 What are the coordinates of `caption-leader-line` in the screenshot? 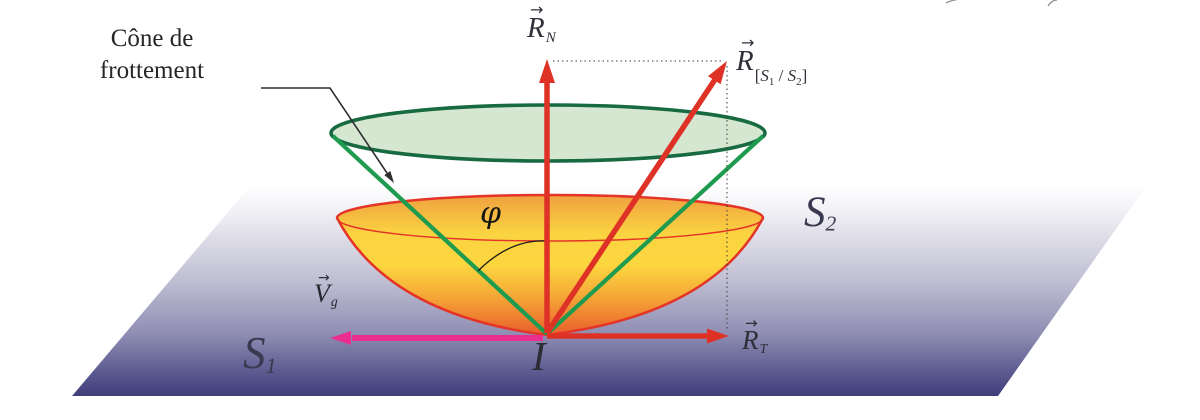 It's located at (324, 130).